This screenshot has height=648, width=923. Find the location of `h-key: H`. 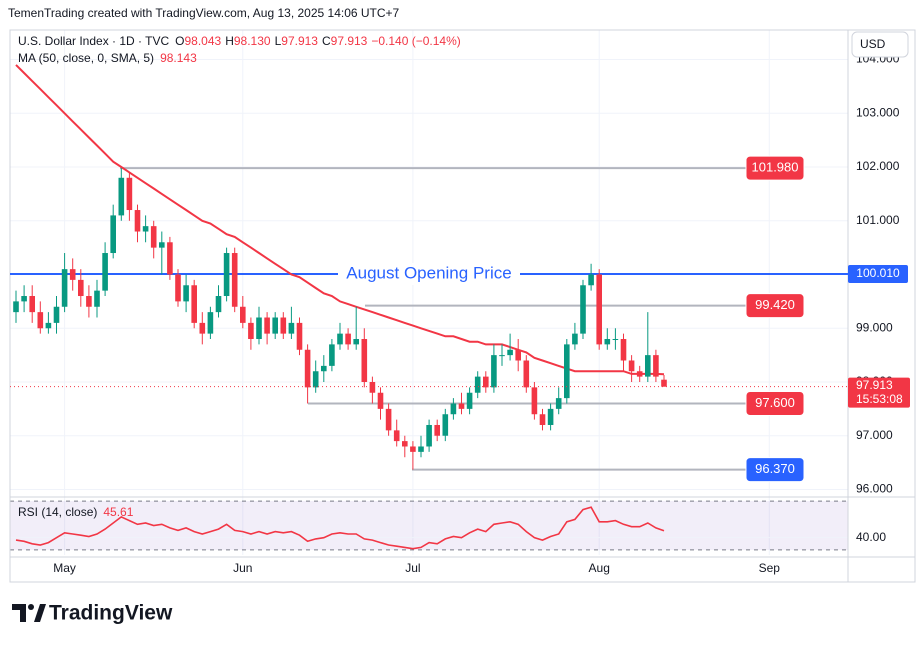

h-key: H is located at coordinates (229, 41).